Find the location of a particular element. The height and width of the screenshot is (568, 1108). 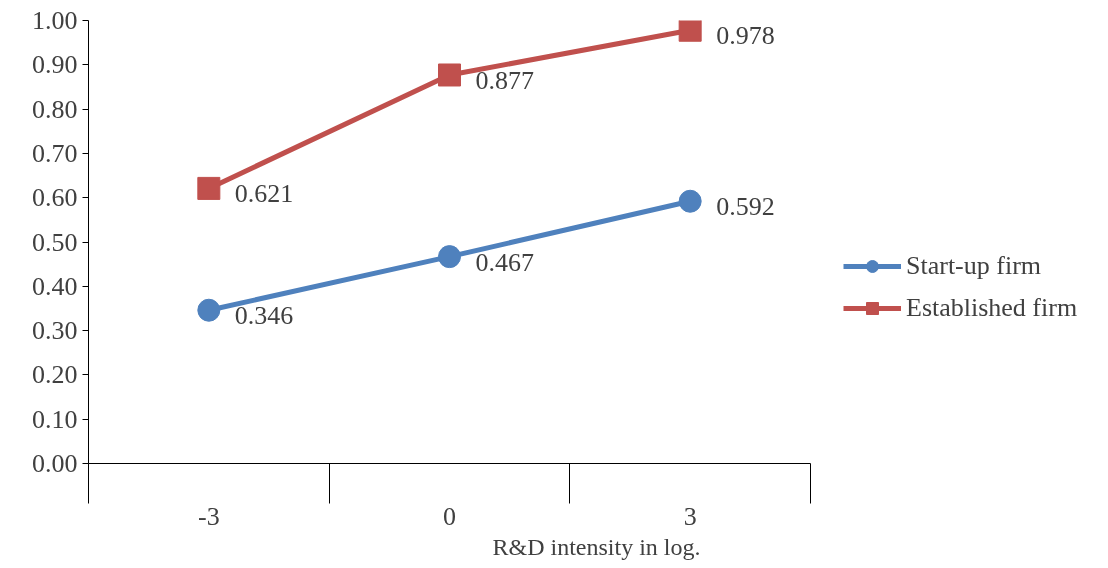

y-tick-label: 0.40 is located at coordinates (55, 286).